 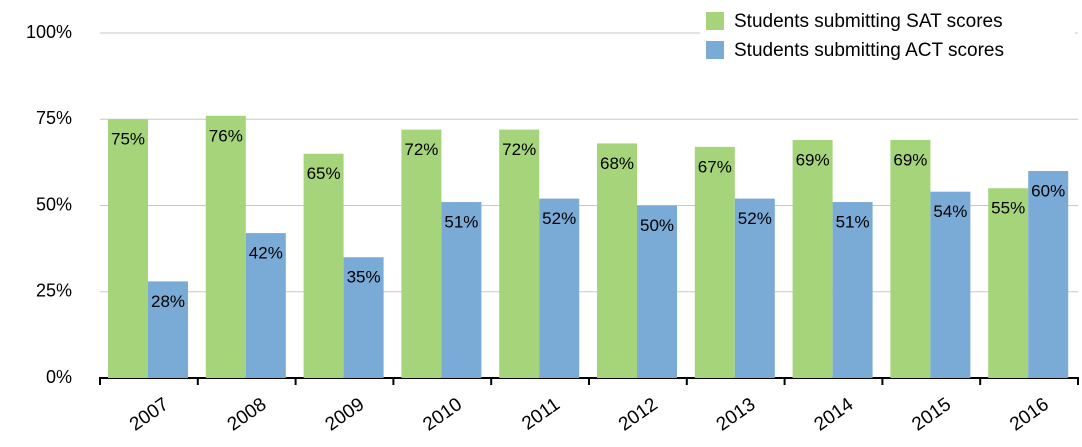 I want to click on y-tick-label: 100%, so click(x=49, y=32).